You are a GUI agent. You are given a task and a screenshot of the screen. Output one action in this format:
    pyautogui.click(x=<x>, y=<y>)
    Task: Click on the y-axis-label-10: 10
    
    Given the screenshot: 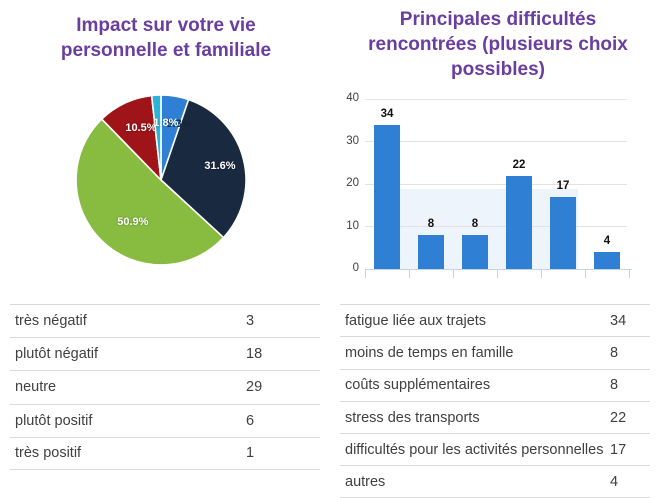 What is the action you would take?
    pyautogui.click(x=352, y=225)
    